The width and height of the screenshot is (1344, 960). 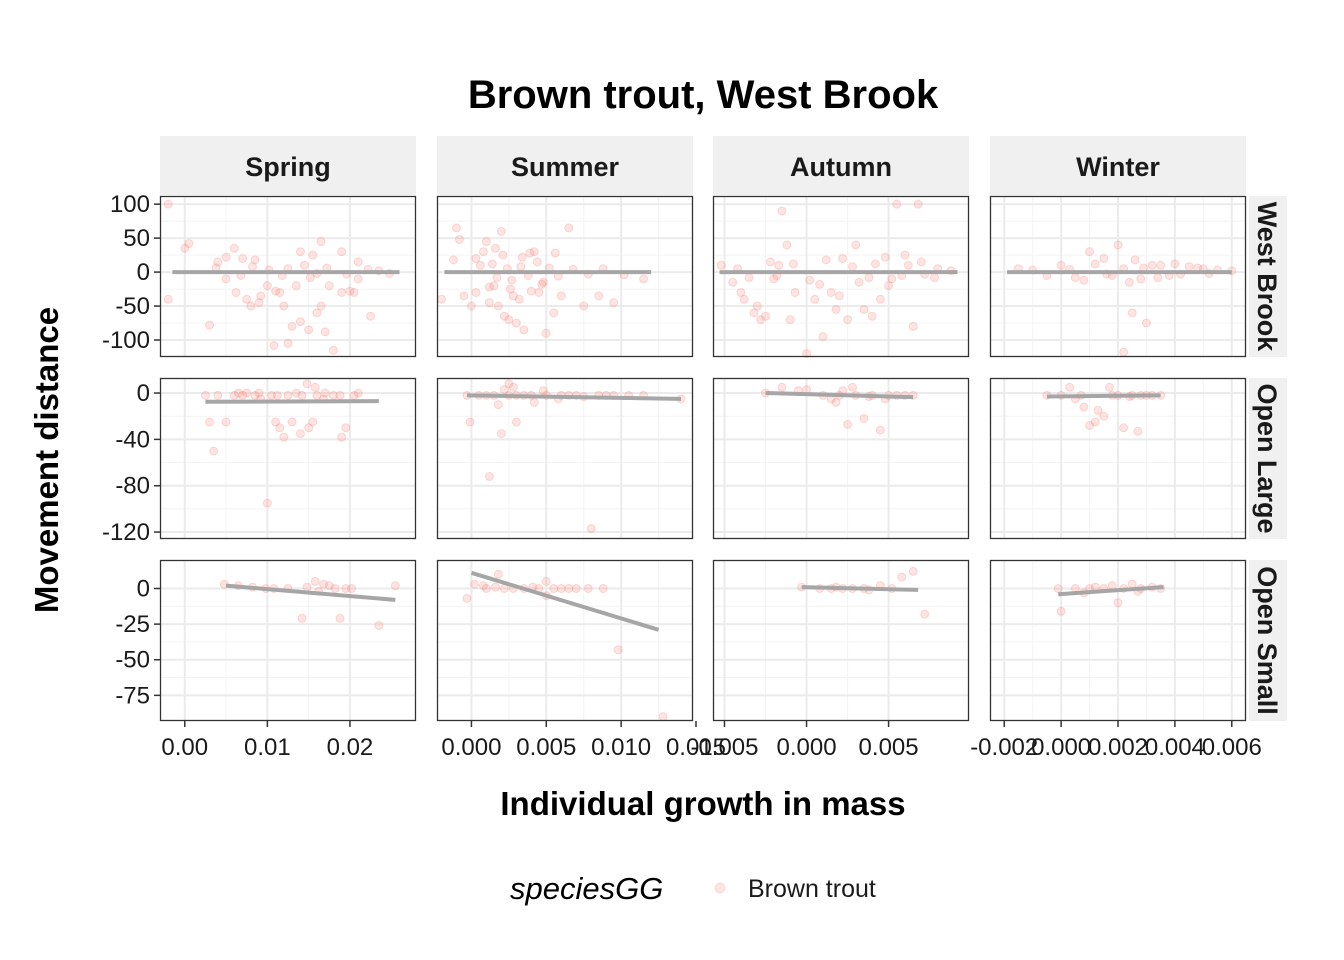 I want to click on panel-open-small-autumn, so click(x=841, y=640).